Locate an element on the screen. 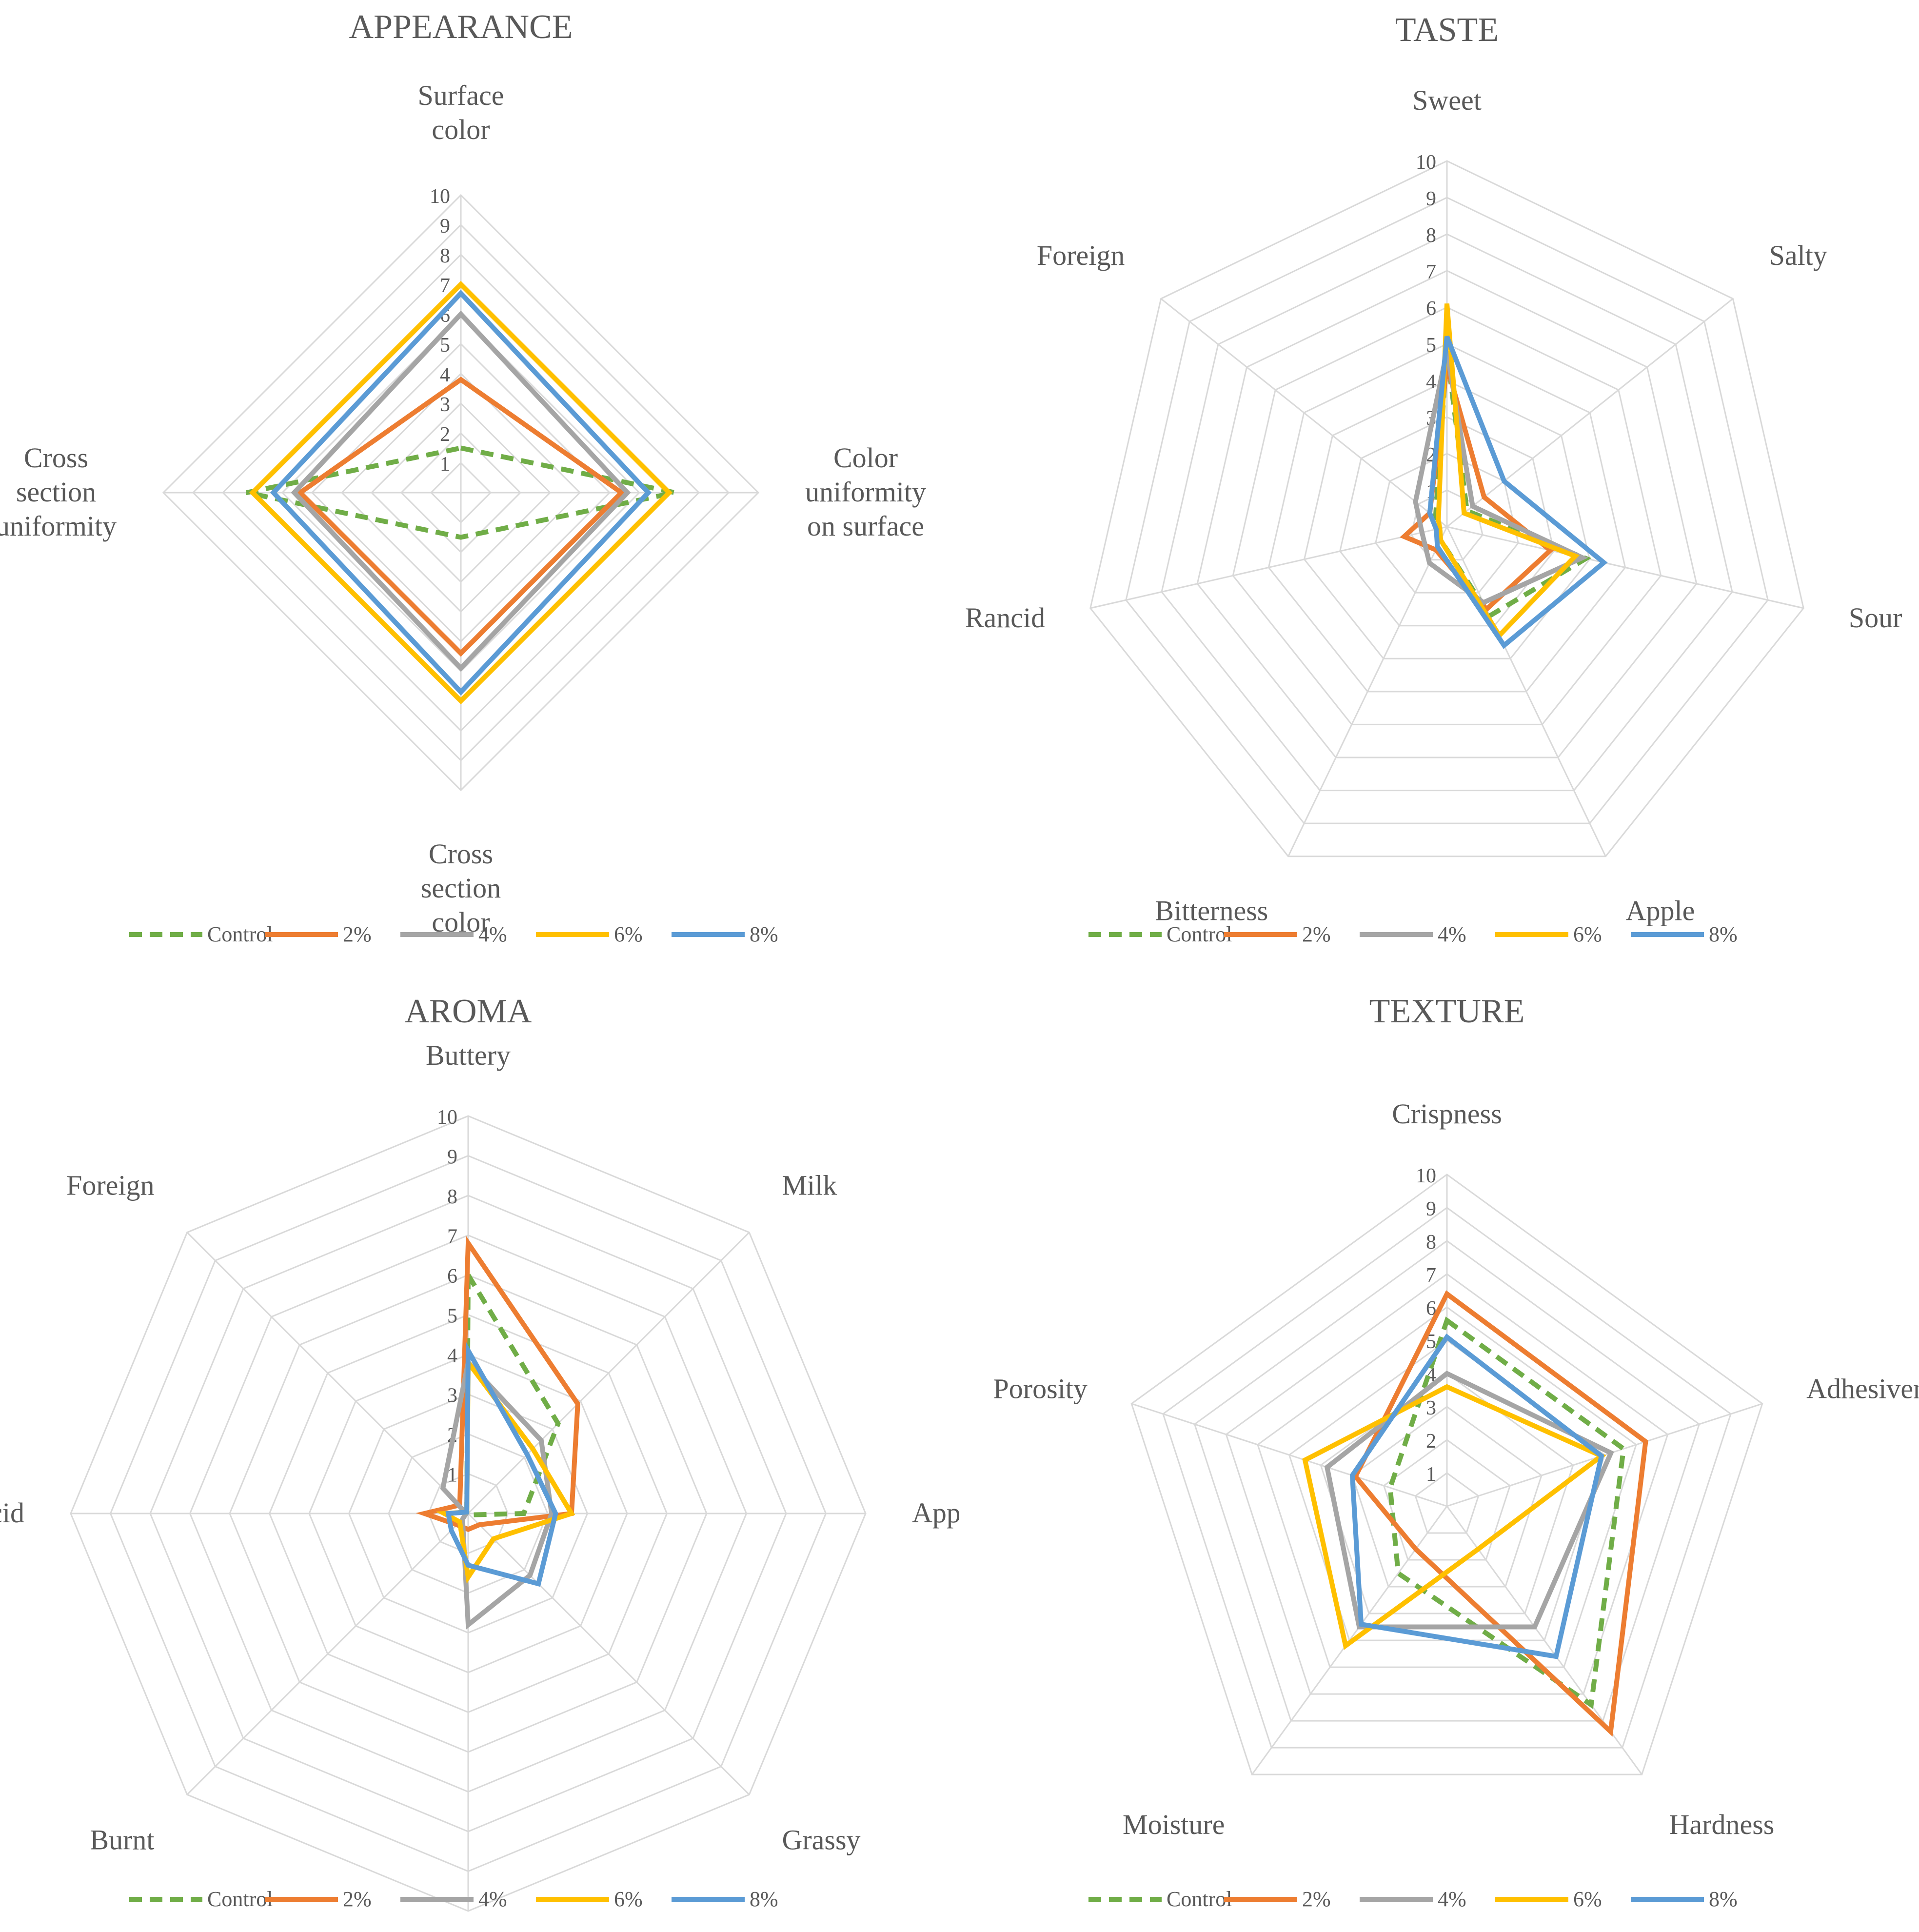 Image resolution: width=1919 pixels, height=1932 pixels. axis-label-grassy: Grassy is located at coordinates (821, 1839).